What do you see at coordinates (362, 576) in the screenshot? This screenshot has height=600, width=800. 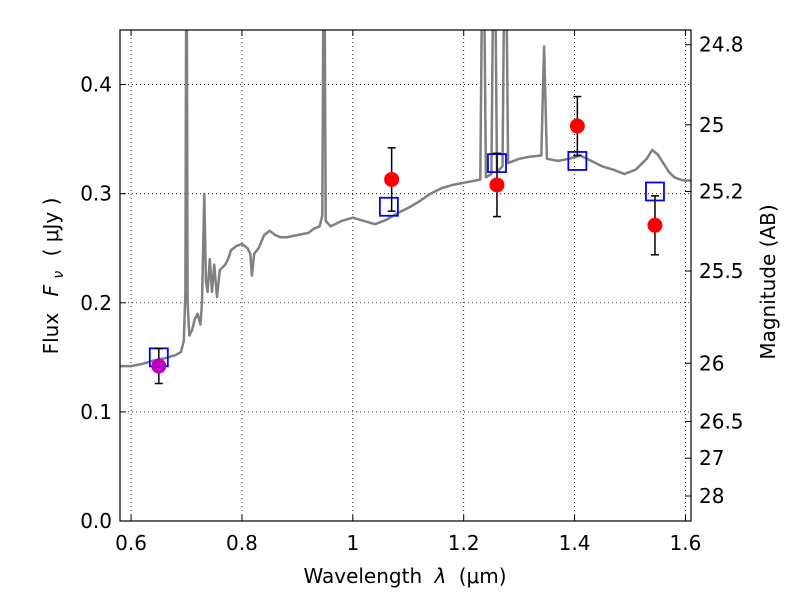 I see `x-axis-label-text: Wavelength` at bounding box center [362, 576].